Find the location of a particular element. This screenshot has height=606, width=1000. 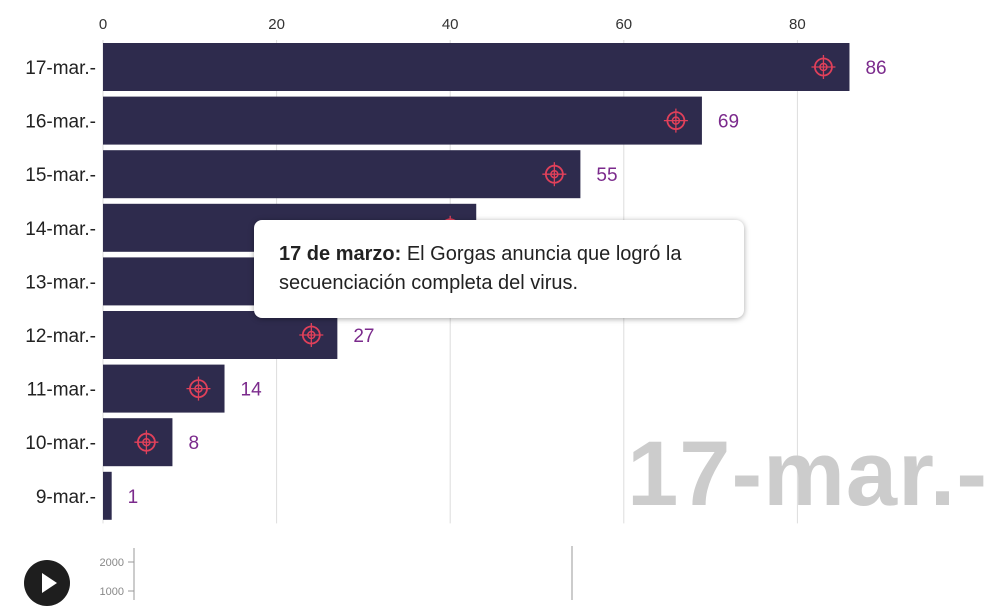

x-tick-label: 60 is located at coordinates (623, 24).